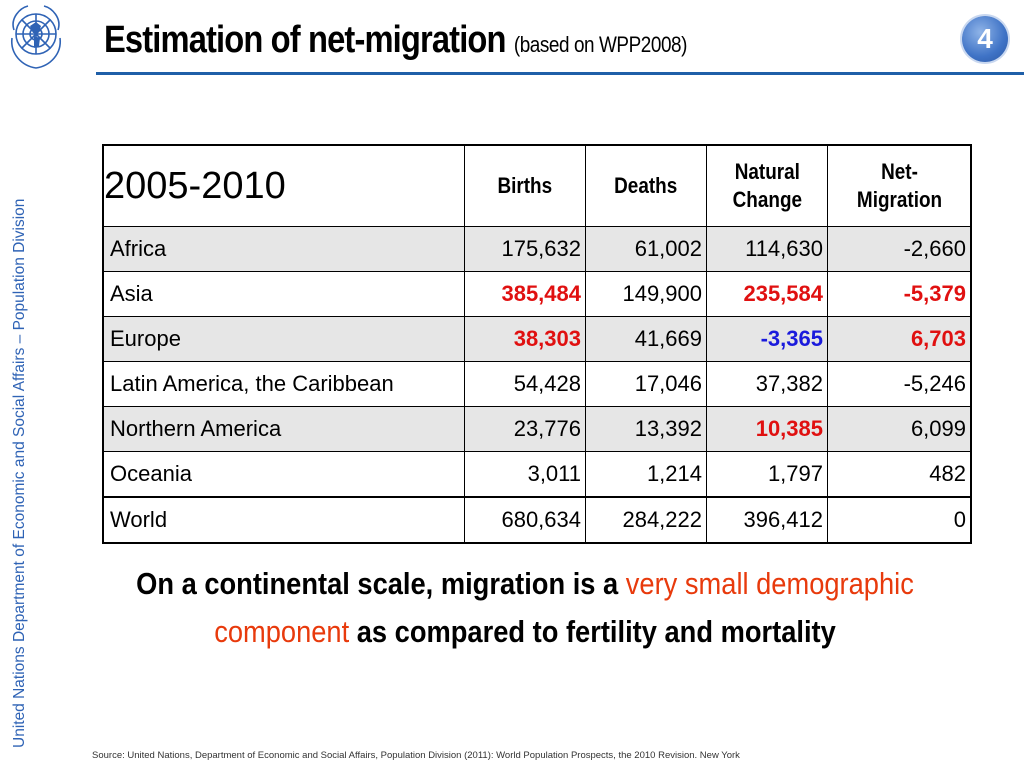 The image size is (1024, 768). Describe the element at coordinates (283, 429) in the screenshot. I see `cell-region: Northern America` at that location.